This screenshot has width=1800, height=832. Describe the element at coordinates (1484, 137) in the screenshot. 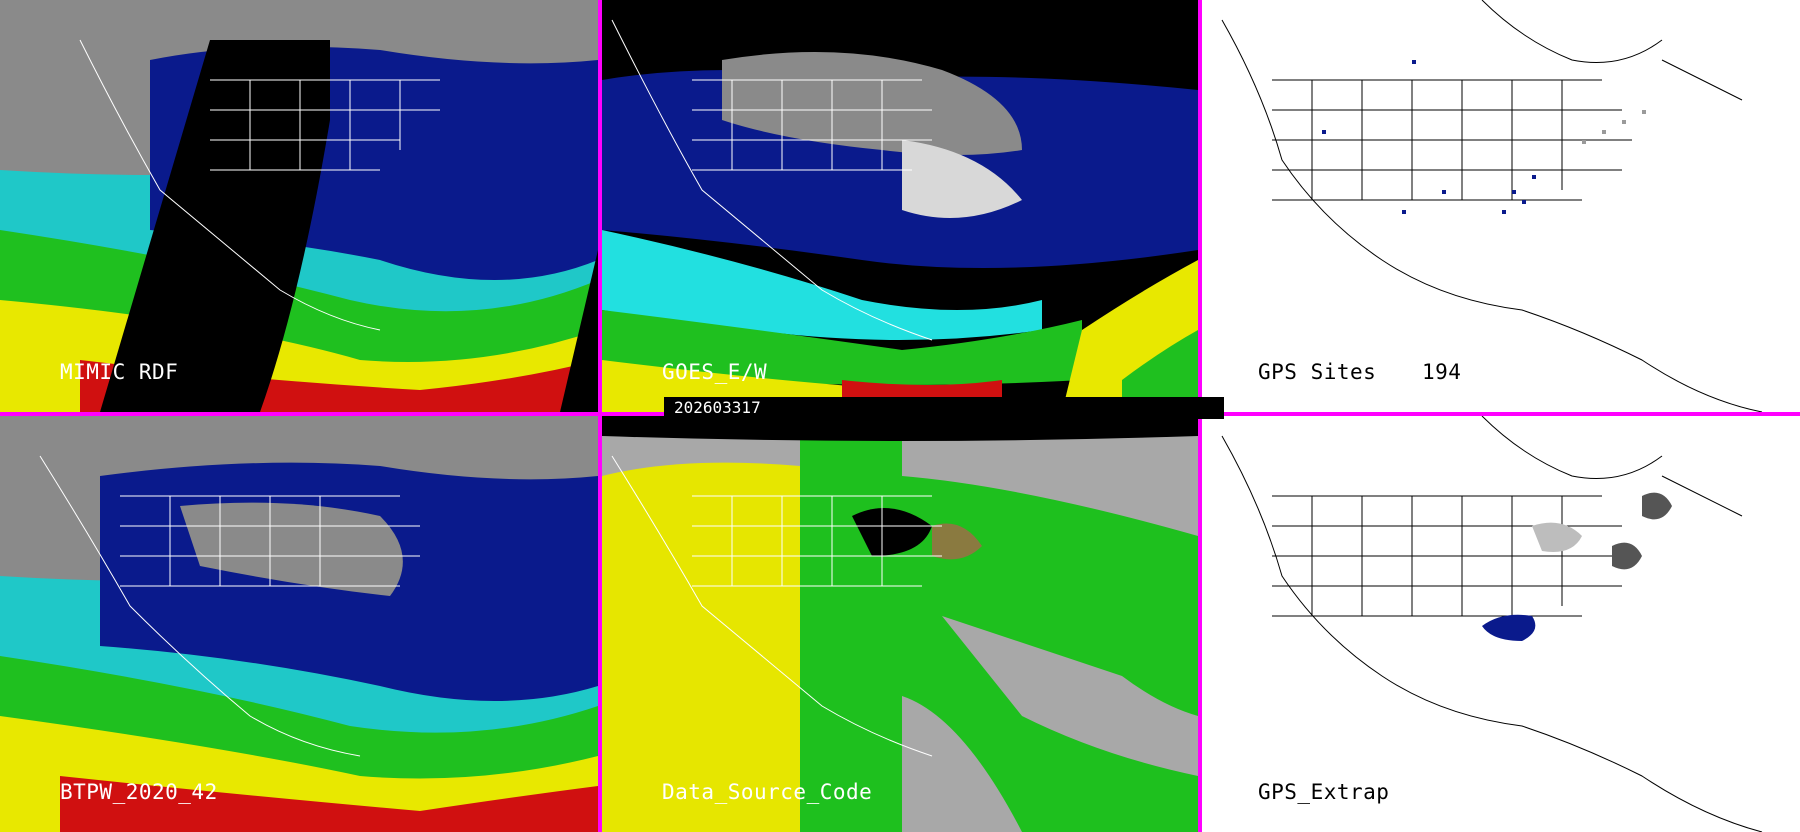

I see `gps-site-markers` at that location.